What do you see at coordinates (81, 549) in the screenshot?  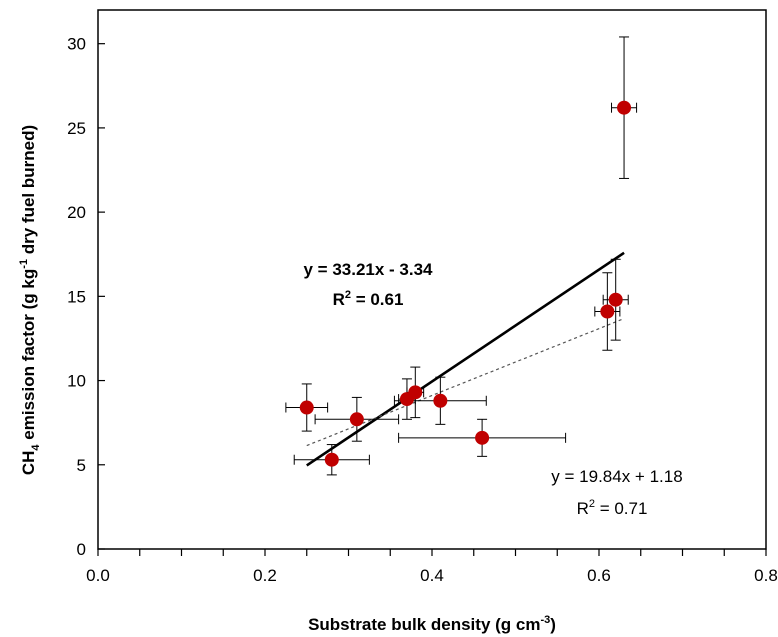 I see `y-tick-label: 0` at bounding box center [81, 549].